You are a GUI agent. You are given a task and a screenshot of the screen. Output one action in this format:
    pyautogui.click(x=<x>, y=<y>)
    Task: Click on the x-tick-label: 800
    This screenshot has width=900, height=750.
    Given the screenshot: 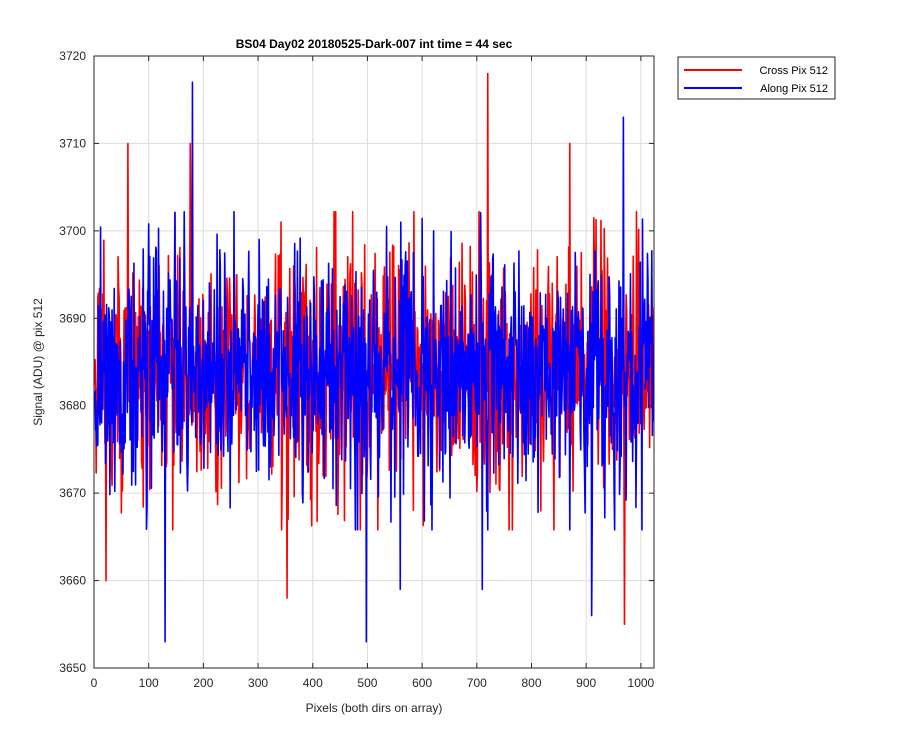 What is the action you would take?
    pyautogui.click(x=531, y=683)
    